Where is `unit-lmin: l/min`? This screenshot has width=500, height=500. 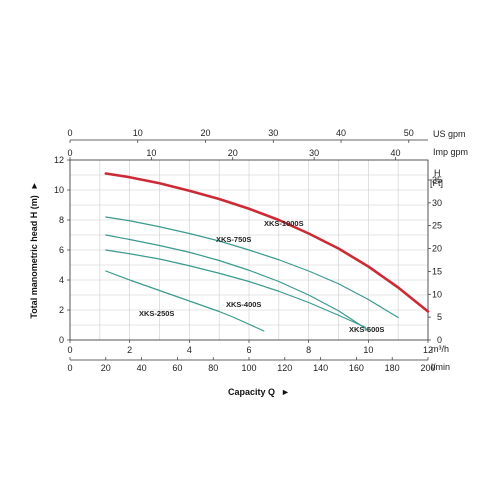
unit-lmin: l/min is located at coordinates (440, 367).